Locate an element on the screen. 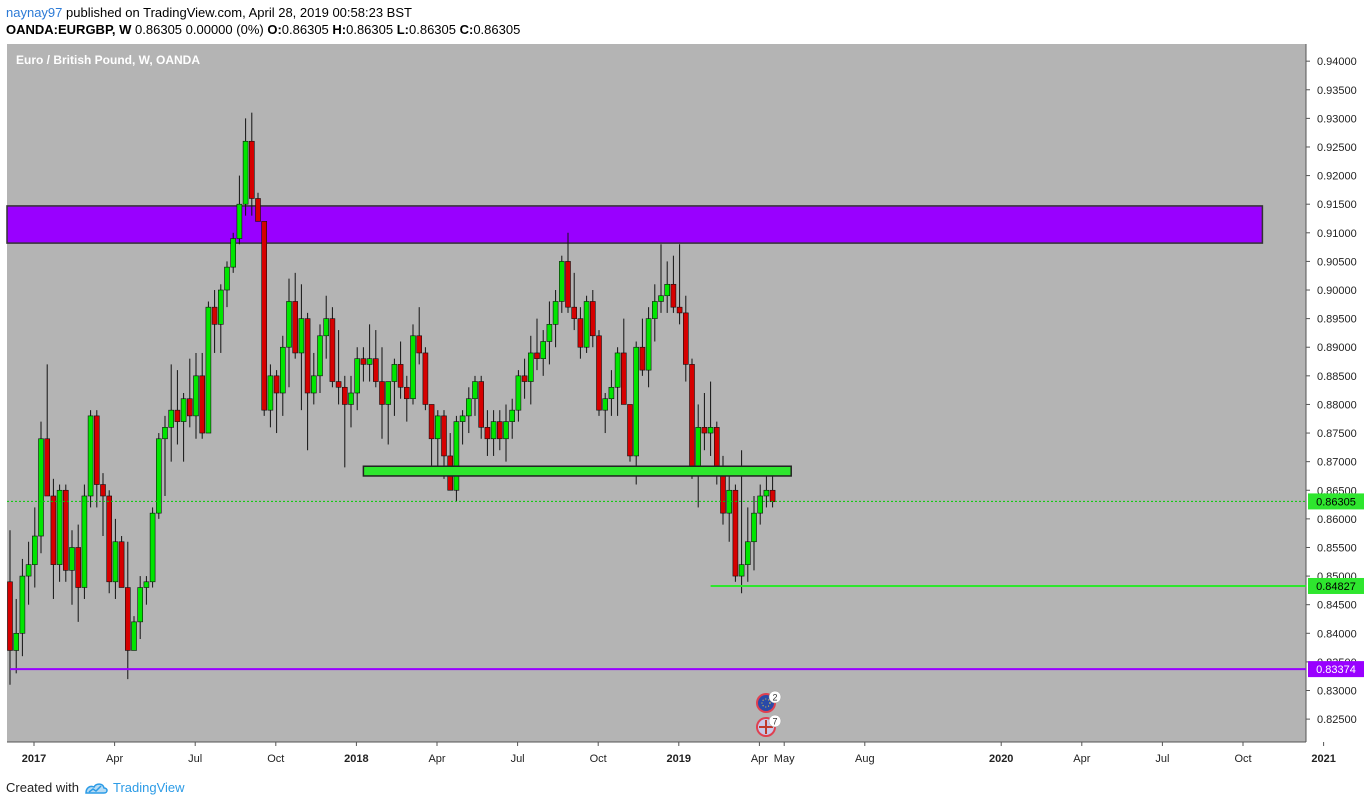 The image size is (1372, 806). y-tick-label: 0.87500 is located at coordinates (1337, 434).